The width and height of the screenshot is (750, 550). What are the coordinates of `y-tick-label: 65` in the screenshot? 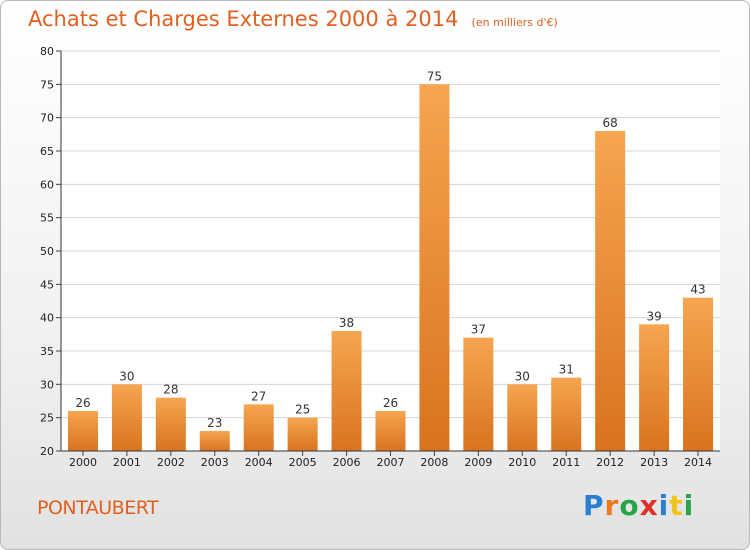 It's located at (47, 151).